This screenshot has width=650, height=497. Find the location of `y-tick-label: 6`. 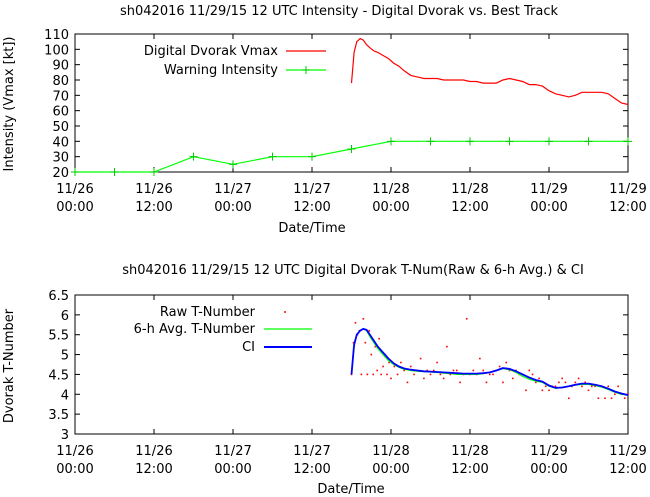

y-tick-label: 6 is located at coordinates (65, 316).